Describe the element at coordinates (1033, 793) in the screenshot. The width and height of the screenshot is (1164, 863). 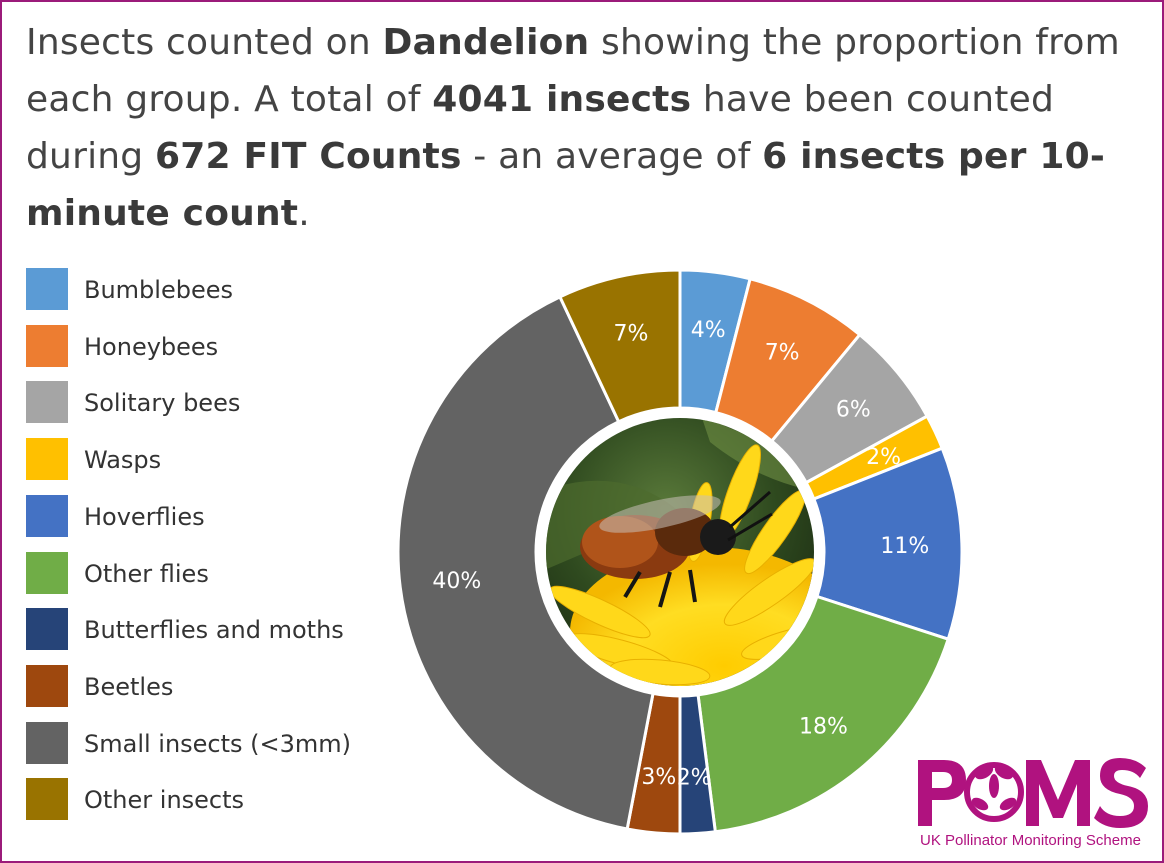
I see `poms-logo-mark` at that location.